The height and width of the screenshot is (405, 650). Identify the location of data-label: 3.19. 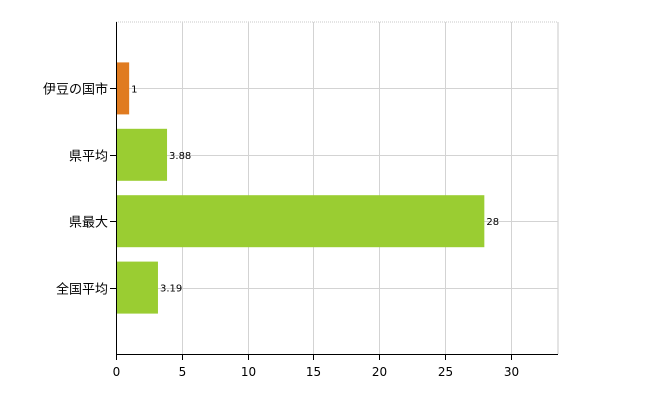
(171, 289).